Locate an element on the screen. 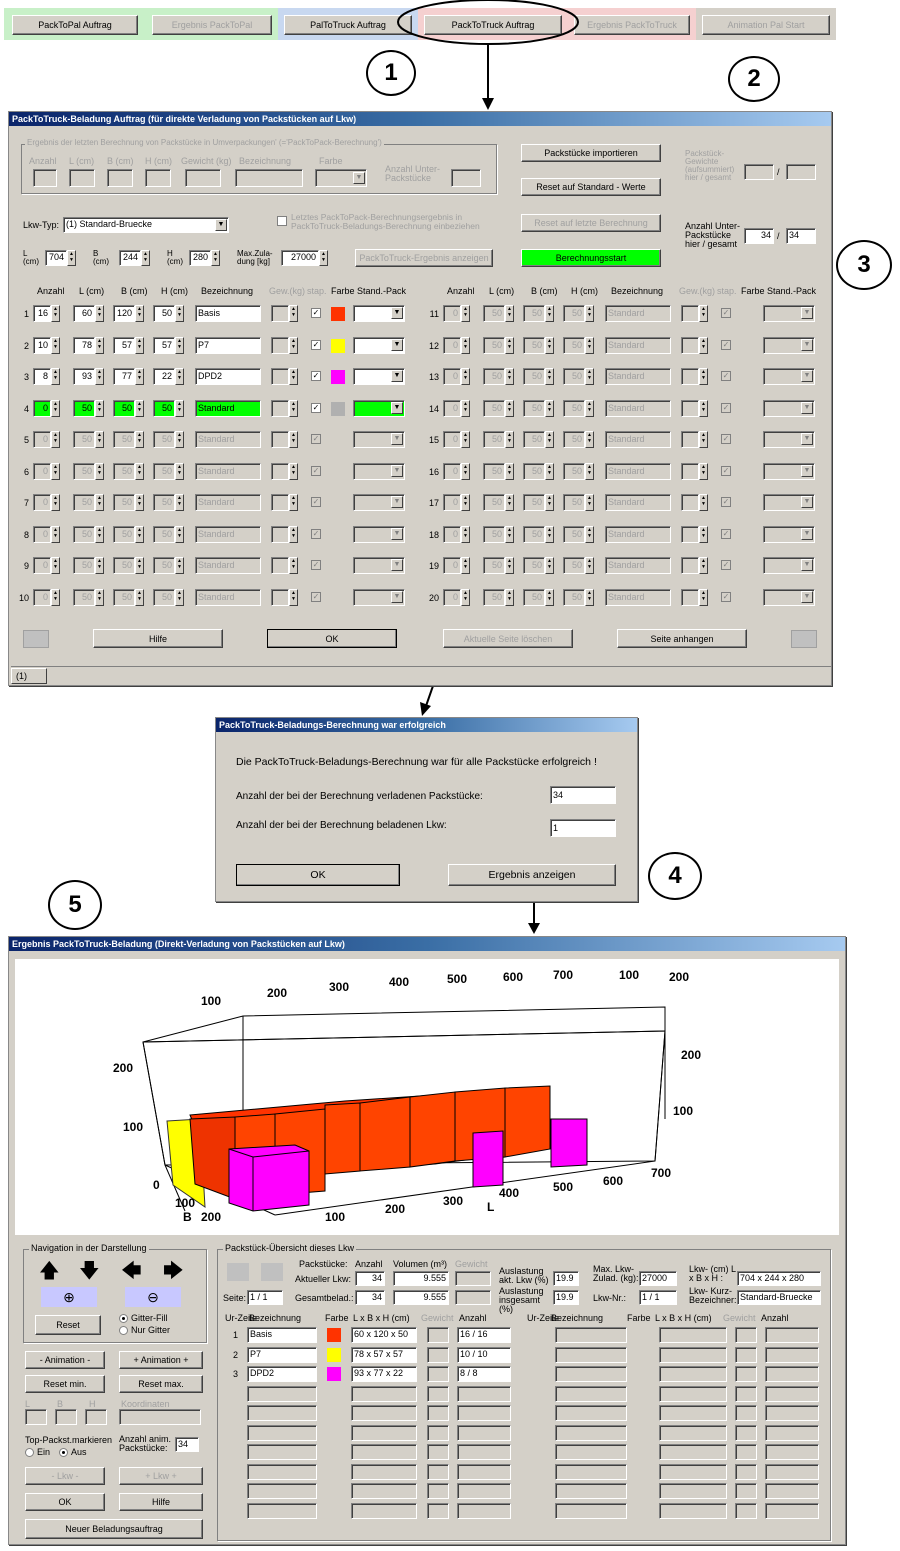 The image size is (900, 1551). row-anzahl-input: 8 is located at coordinates (42, 376).